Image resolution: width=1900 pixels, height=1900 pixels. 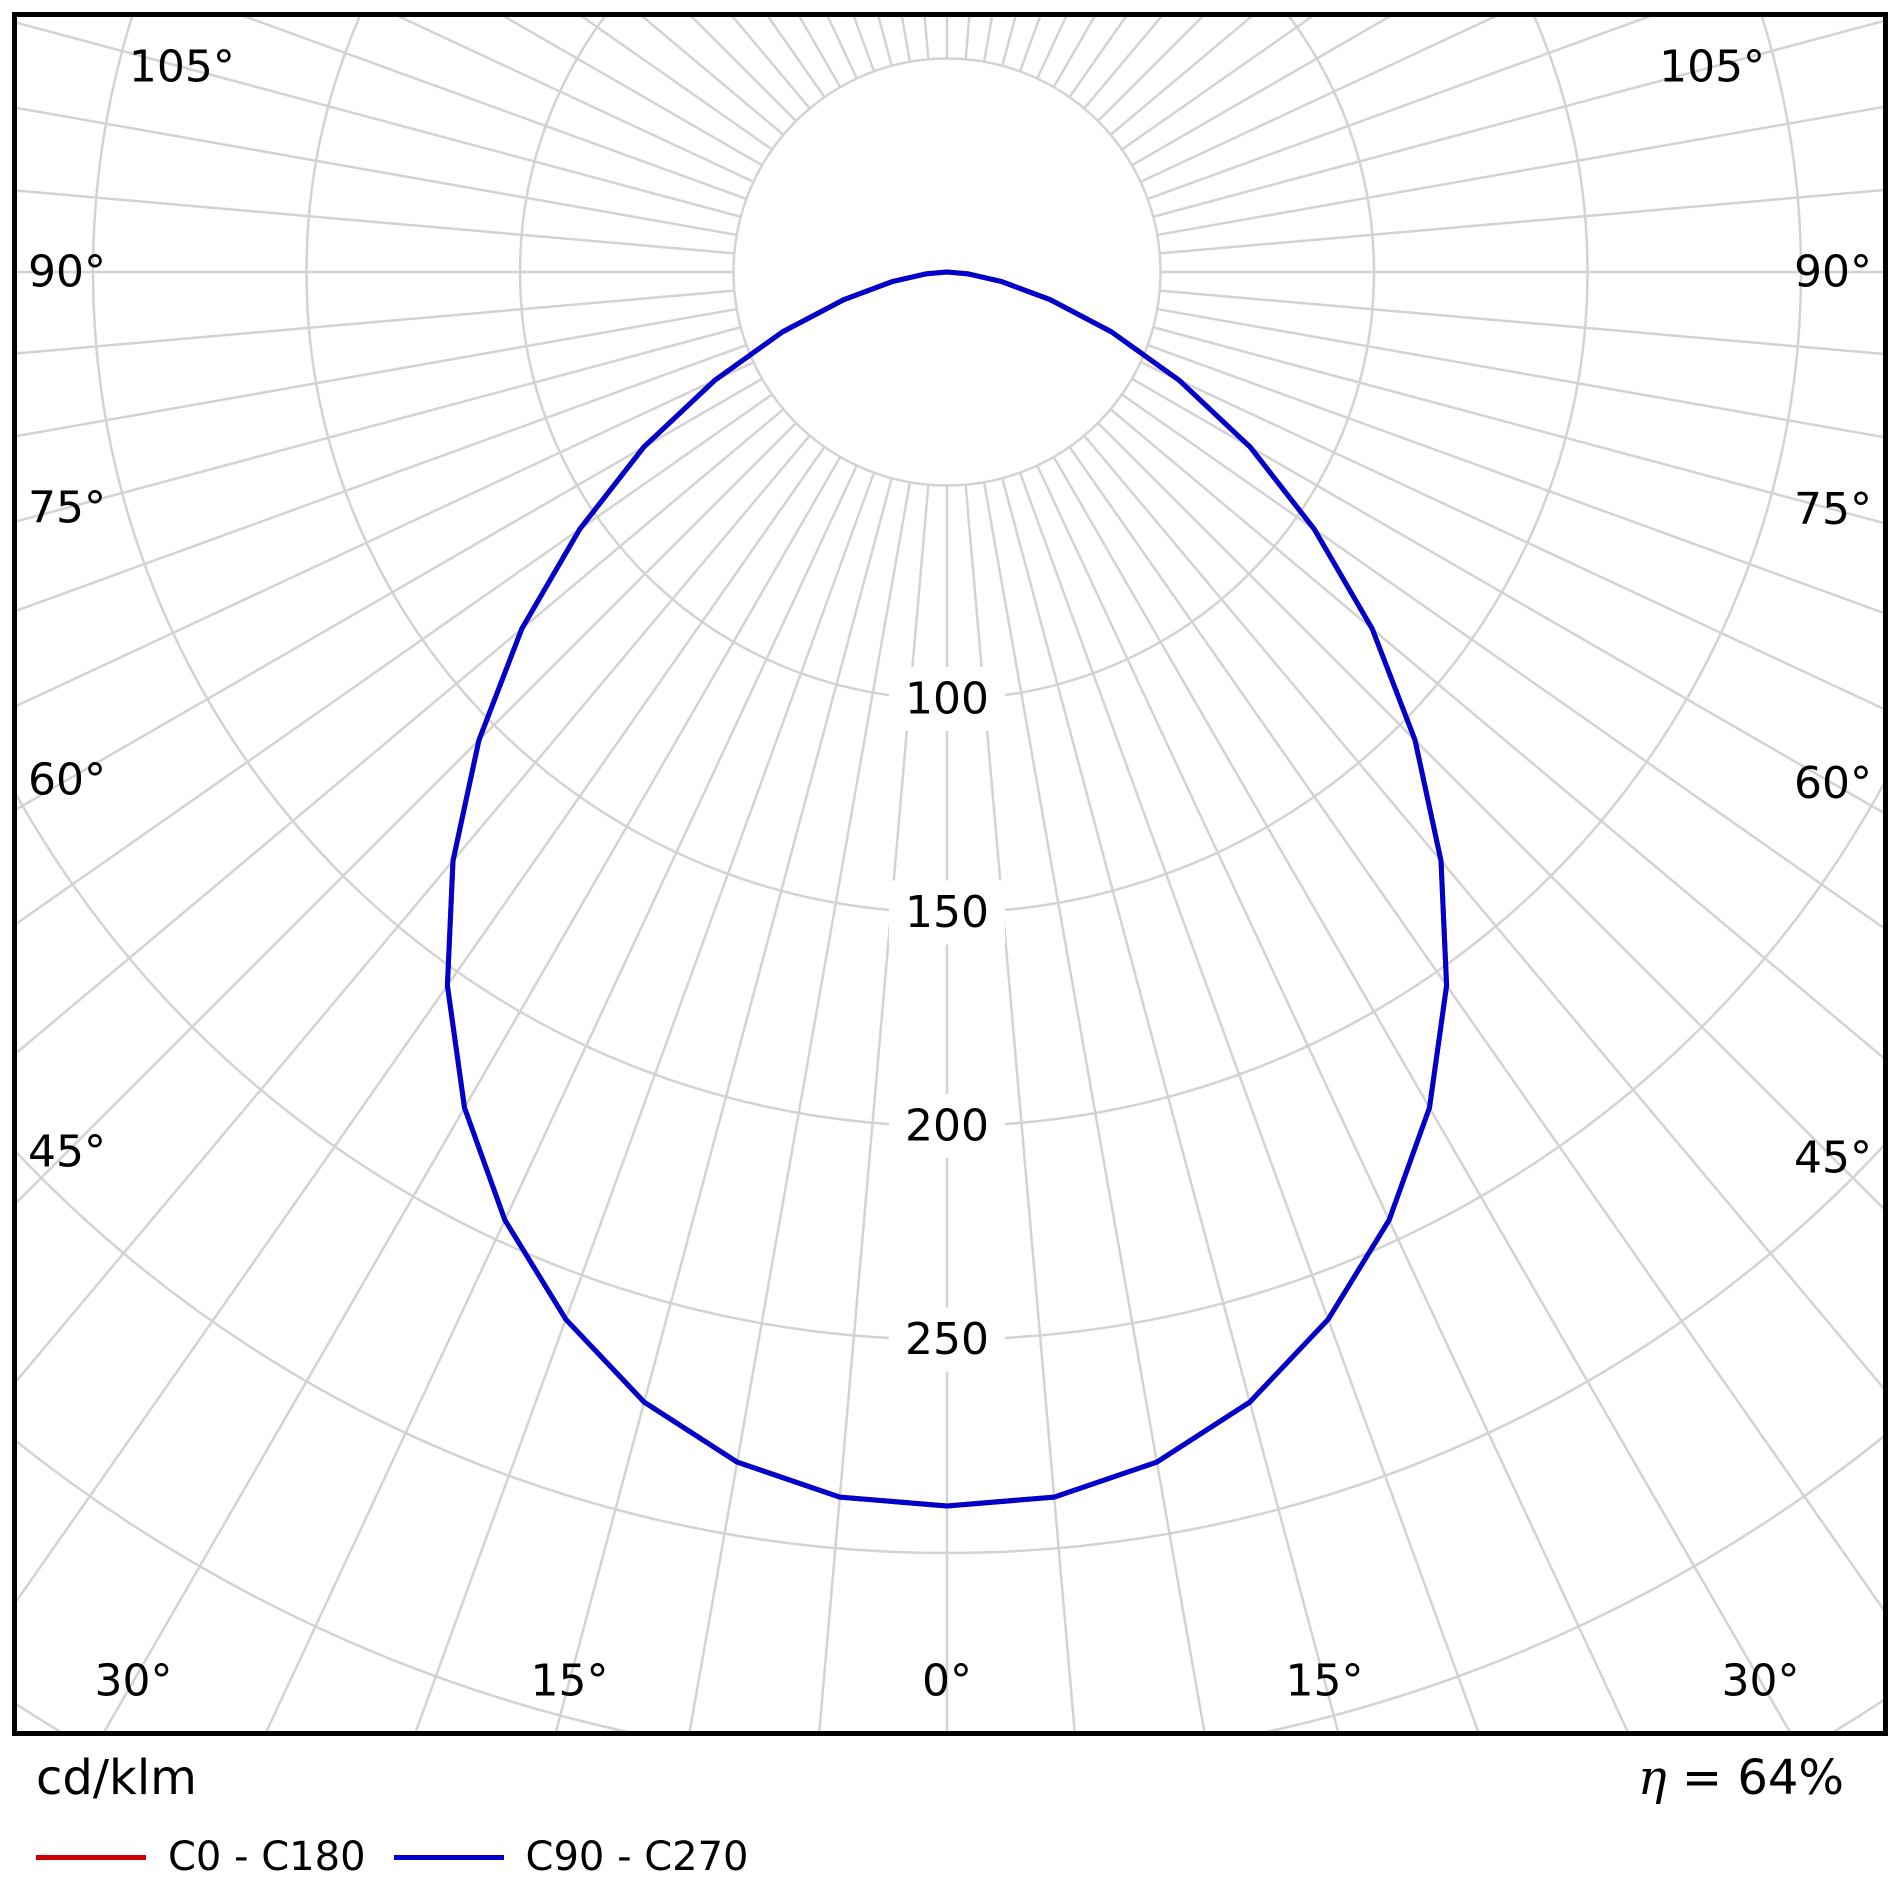 I want to click on radial-value-label: 200, so click(x=947, y=1126).